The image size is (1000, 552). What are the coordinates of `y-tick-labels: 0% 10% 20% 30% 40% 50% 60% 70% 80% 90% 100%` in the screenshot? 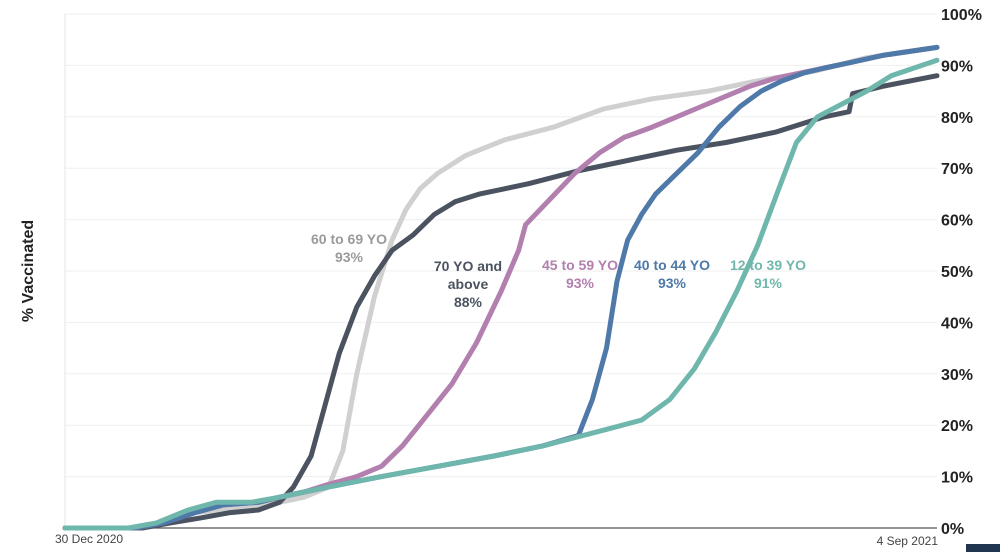 It's located at (961, 272).